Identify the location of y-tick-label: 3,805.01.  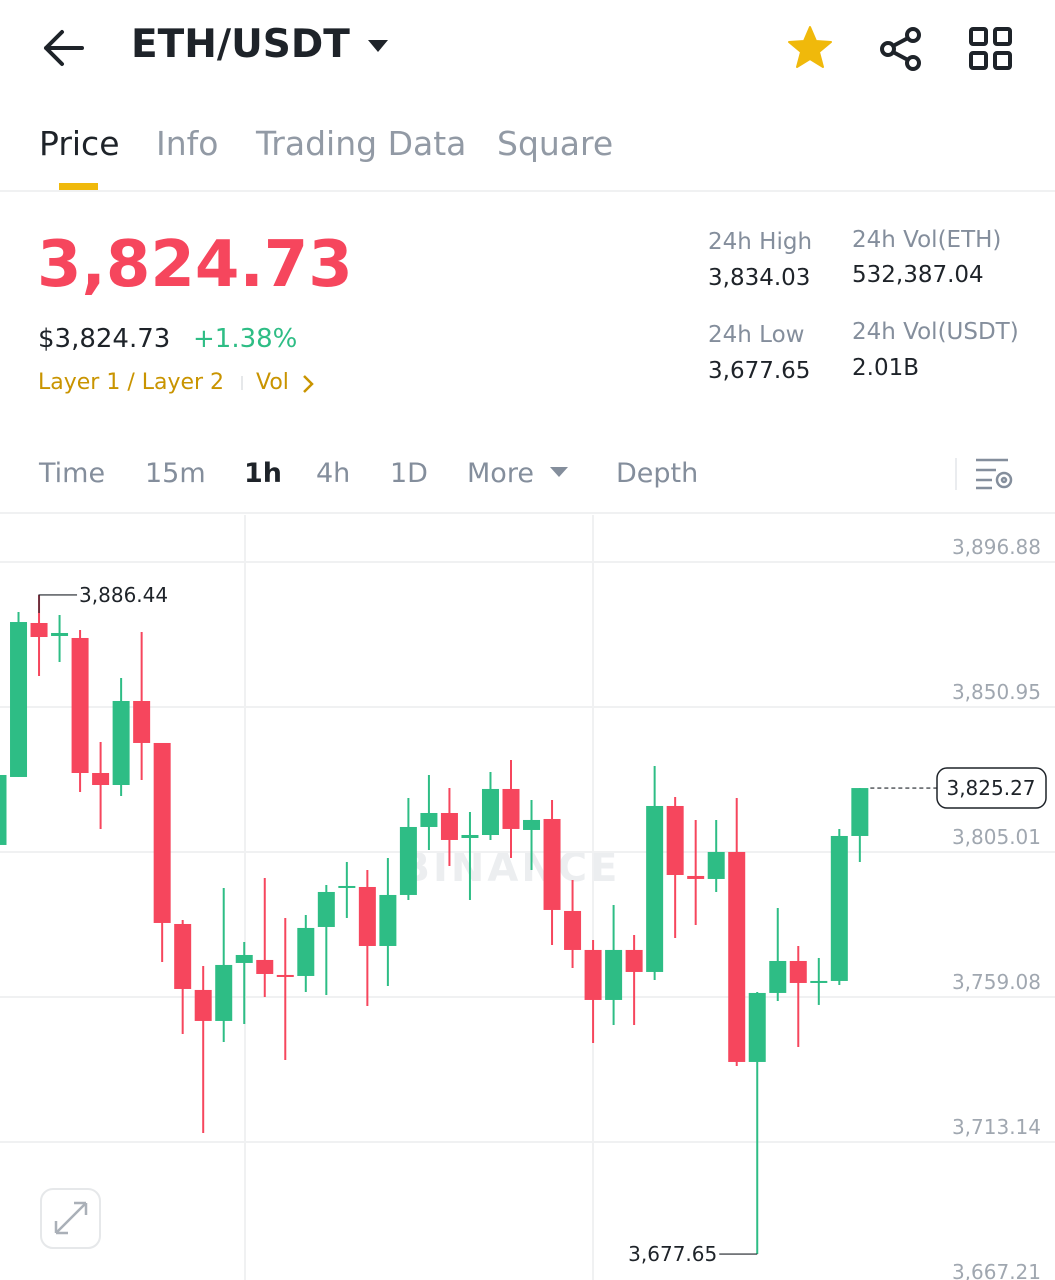
(996, 837).